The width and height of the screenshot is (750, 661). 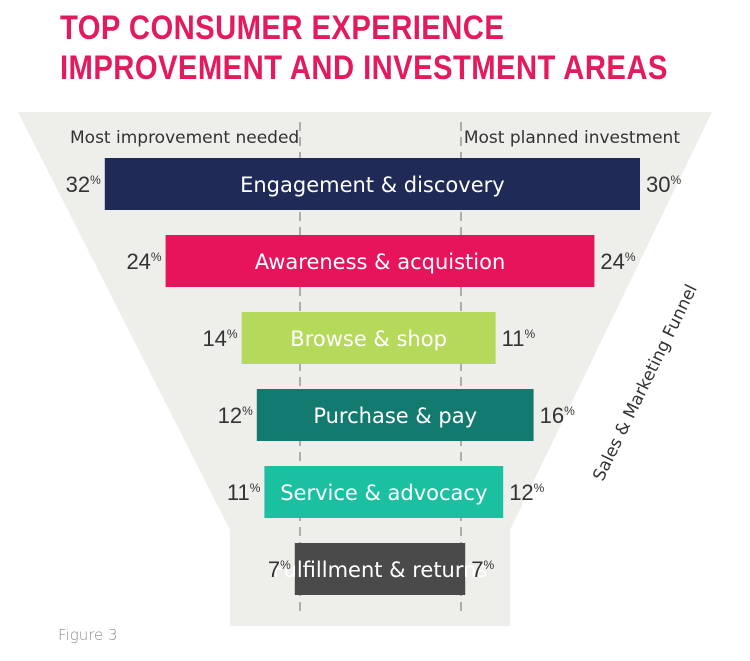 I want to click on right-value-engagement-discovery: 30%, so click(x=663, y=184).